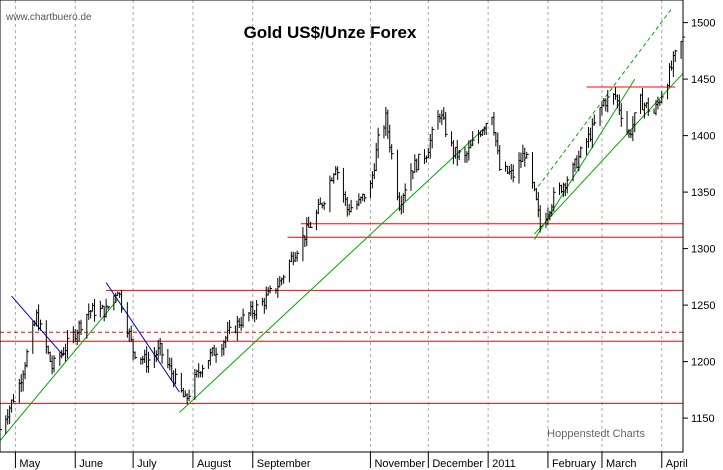 Image resolution: width=723 pixels, height=470 pixels. What do you see at coordinates (574, 464) in the screenshot?
I see `x-tick-label: February` at bounding box center [574, 464].